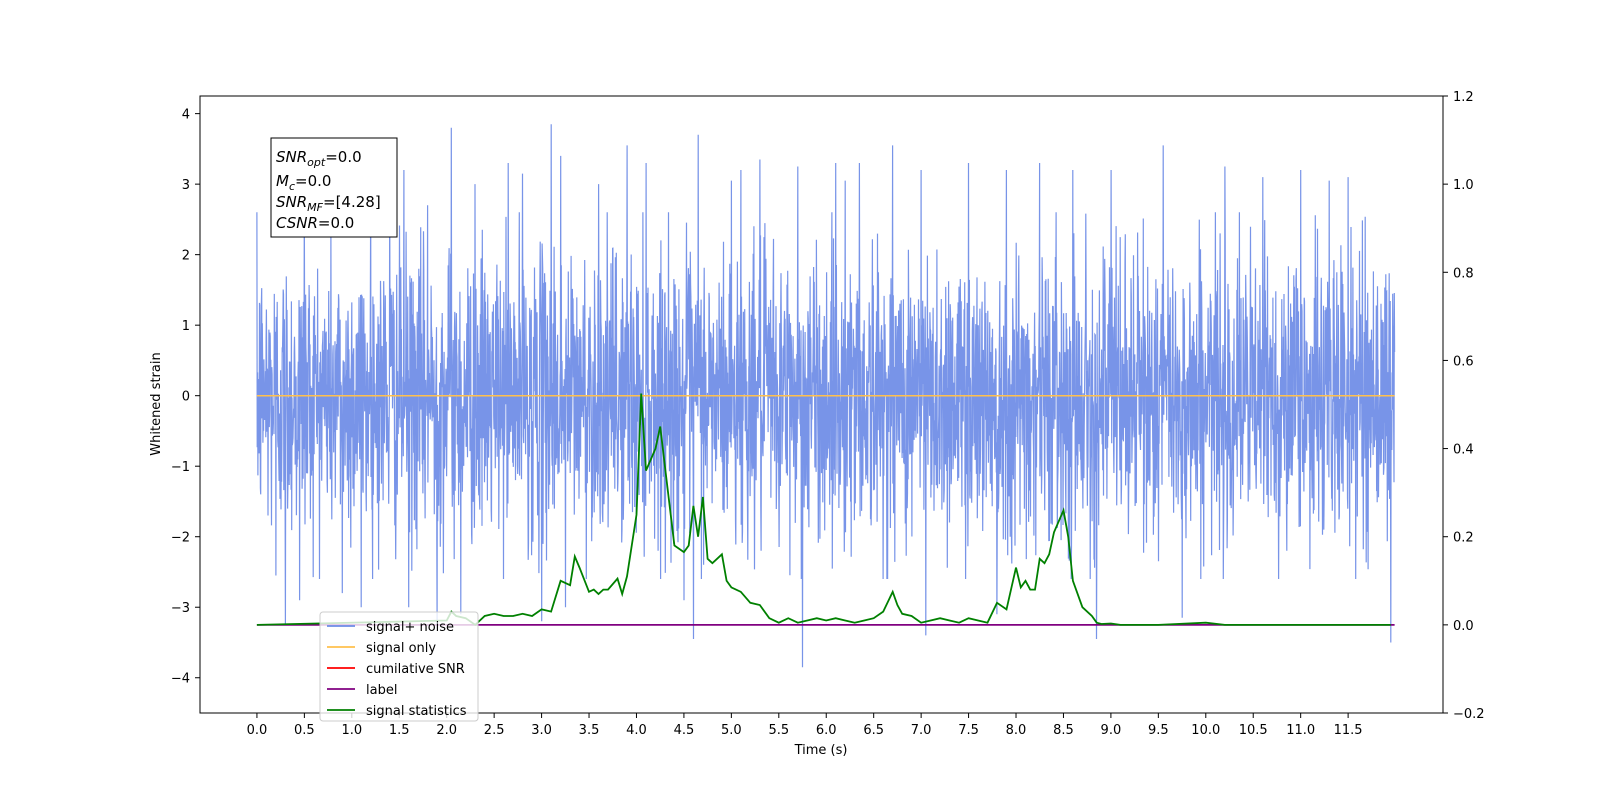  What do you see at coordinates (1111, 730) in the screenshot?
I see `x-tick-label: 9.0` at bounding box center [1111, 730].